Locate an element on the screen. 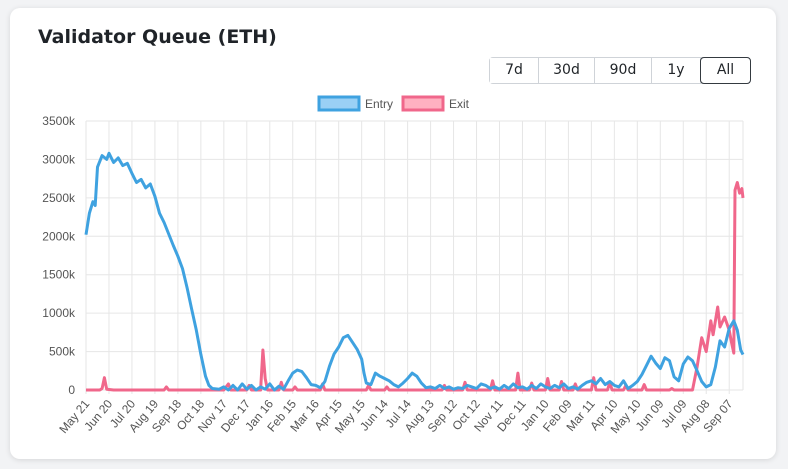  range-all-button: All is located at coordinates (725, 70).